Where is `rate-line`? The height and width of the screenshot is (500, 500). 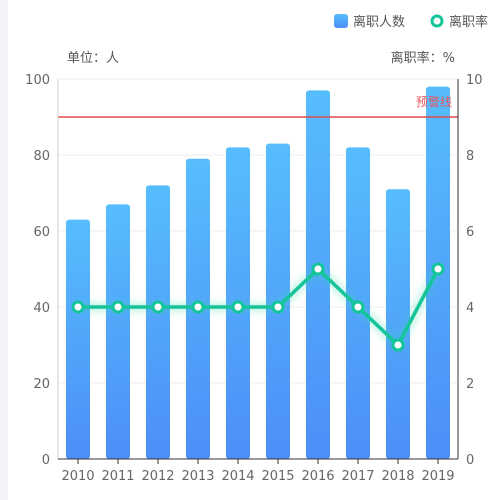
rate-line is located at coordinates (259, 307).